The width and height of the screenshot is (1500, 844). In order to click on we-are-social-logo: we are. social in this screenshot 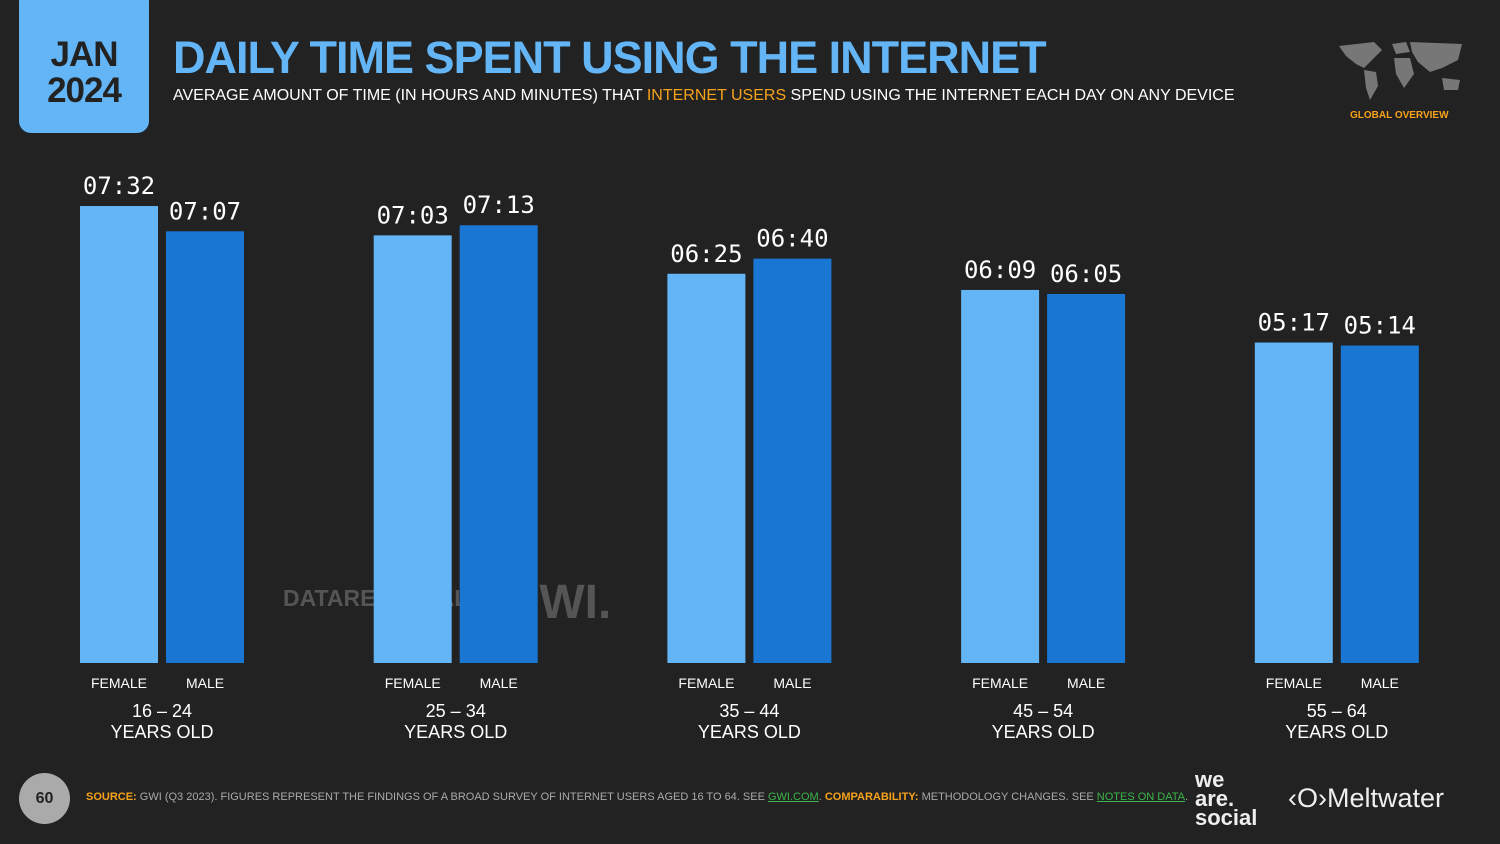, I will do `click(1226, 798)`.